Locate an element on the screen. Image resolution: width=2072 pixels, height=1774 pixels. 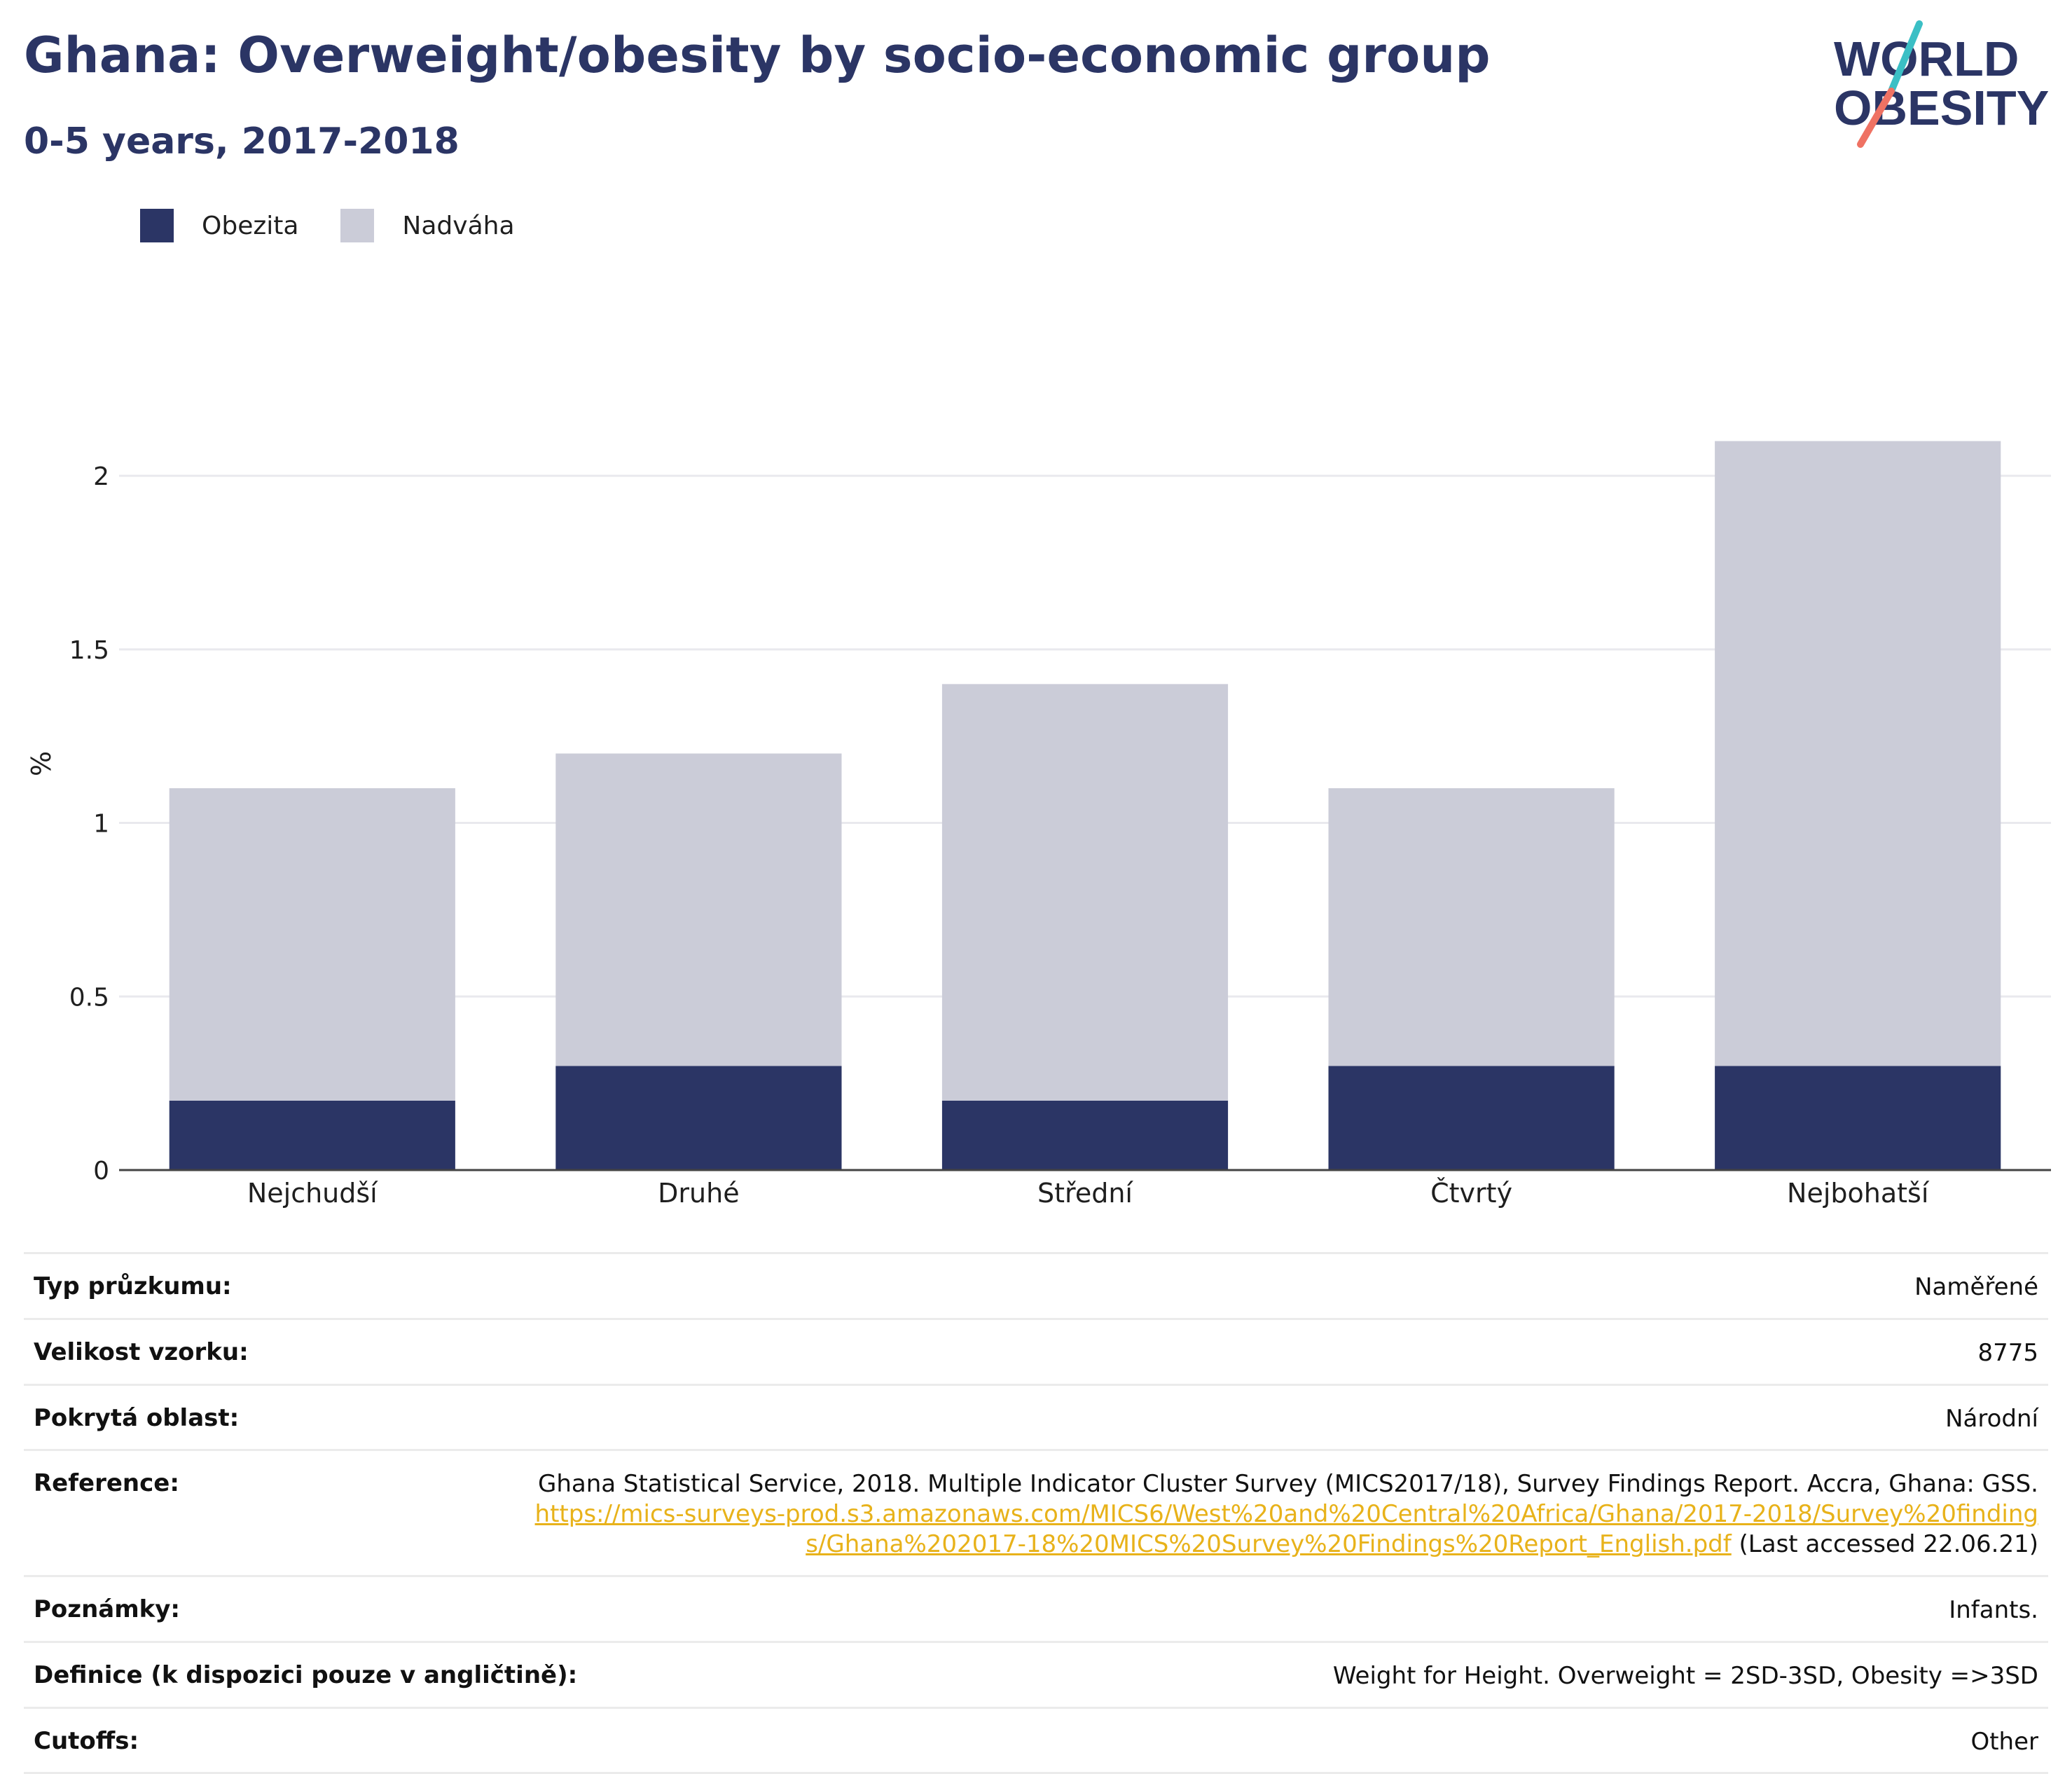
x-axis: Nejchudší Druhé Střední Čtvrtý Nejbohatší is located at coordinates (1085, 1189).